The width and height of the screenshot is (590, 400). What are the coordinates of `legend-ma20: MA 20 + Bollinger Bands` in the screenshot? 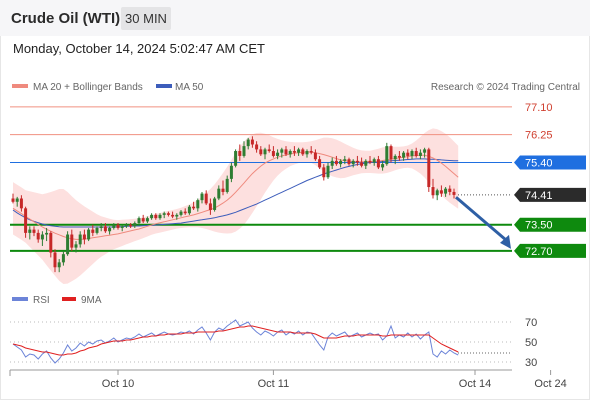 It's located at (88, 87).